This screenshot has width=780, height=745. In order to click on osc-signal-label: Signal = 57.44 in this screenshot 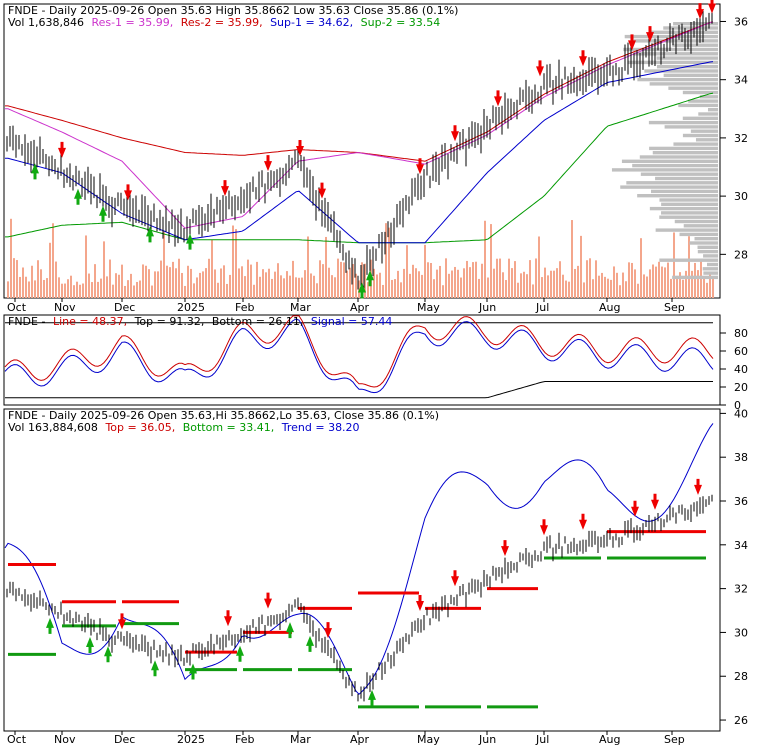, I will do `click(352, 321)`.